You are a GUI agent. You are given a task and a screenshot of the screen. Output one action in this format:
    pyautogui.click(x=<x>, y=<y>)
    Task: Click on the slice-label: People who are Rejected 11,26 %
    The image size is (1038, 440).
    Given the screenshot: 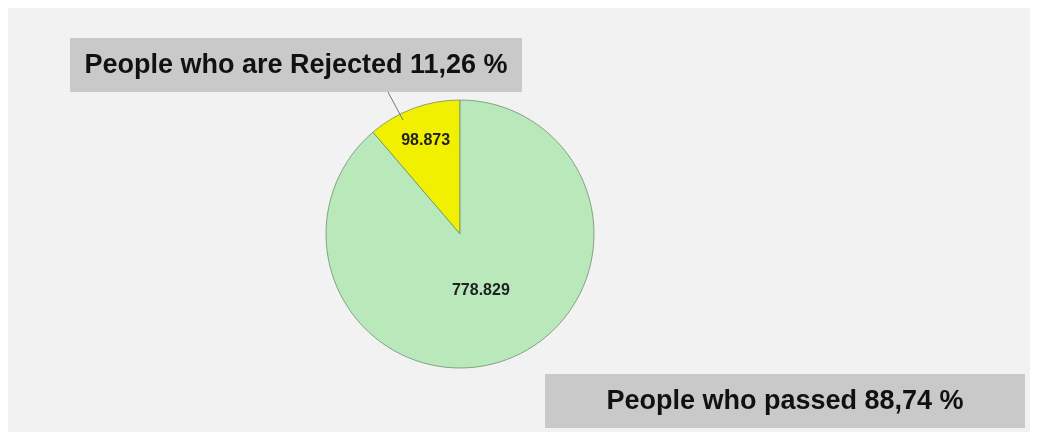 What is the action you would take?
    pyautogui.click(x=296, y=64)
    